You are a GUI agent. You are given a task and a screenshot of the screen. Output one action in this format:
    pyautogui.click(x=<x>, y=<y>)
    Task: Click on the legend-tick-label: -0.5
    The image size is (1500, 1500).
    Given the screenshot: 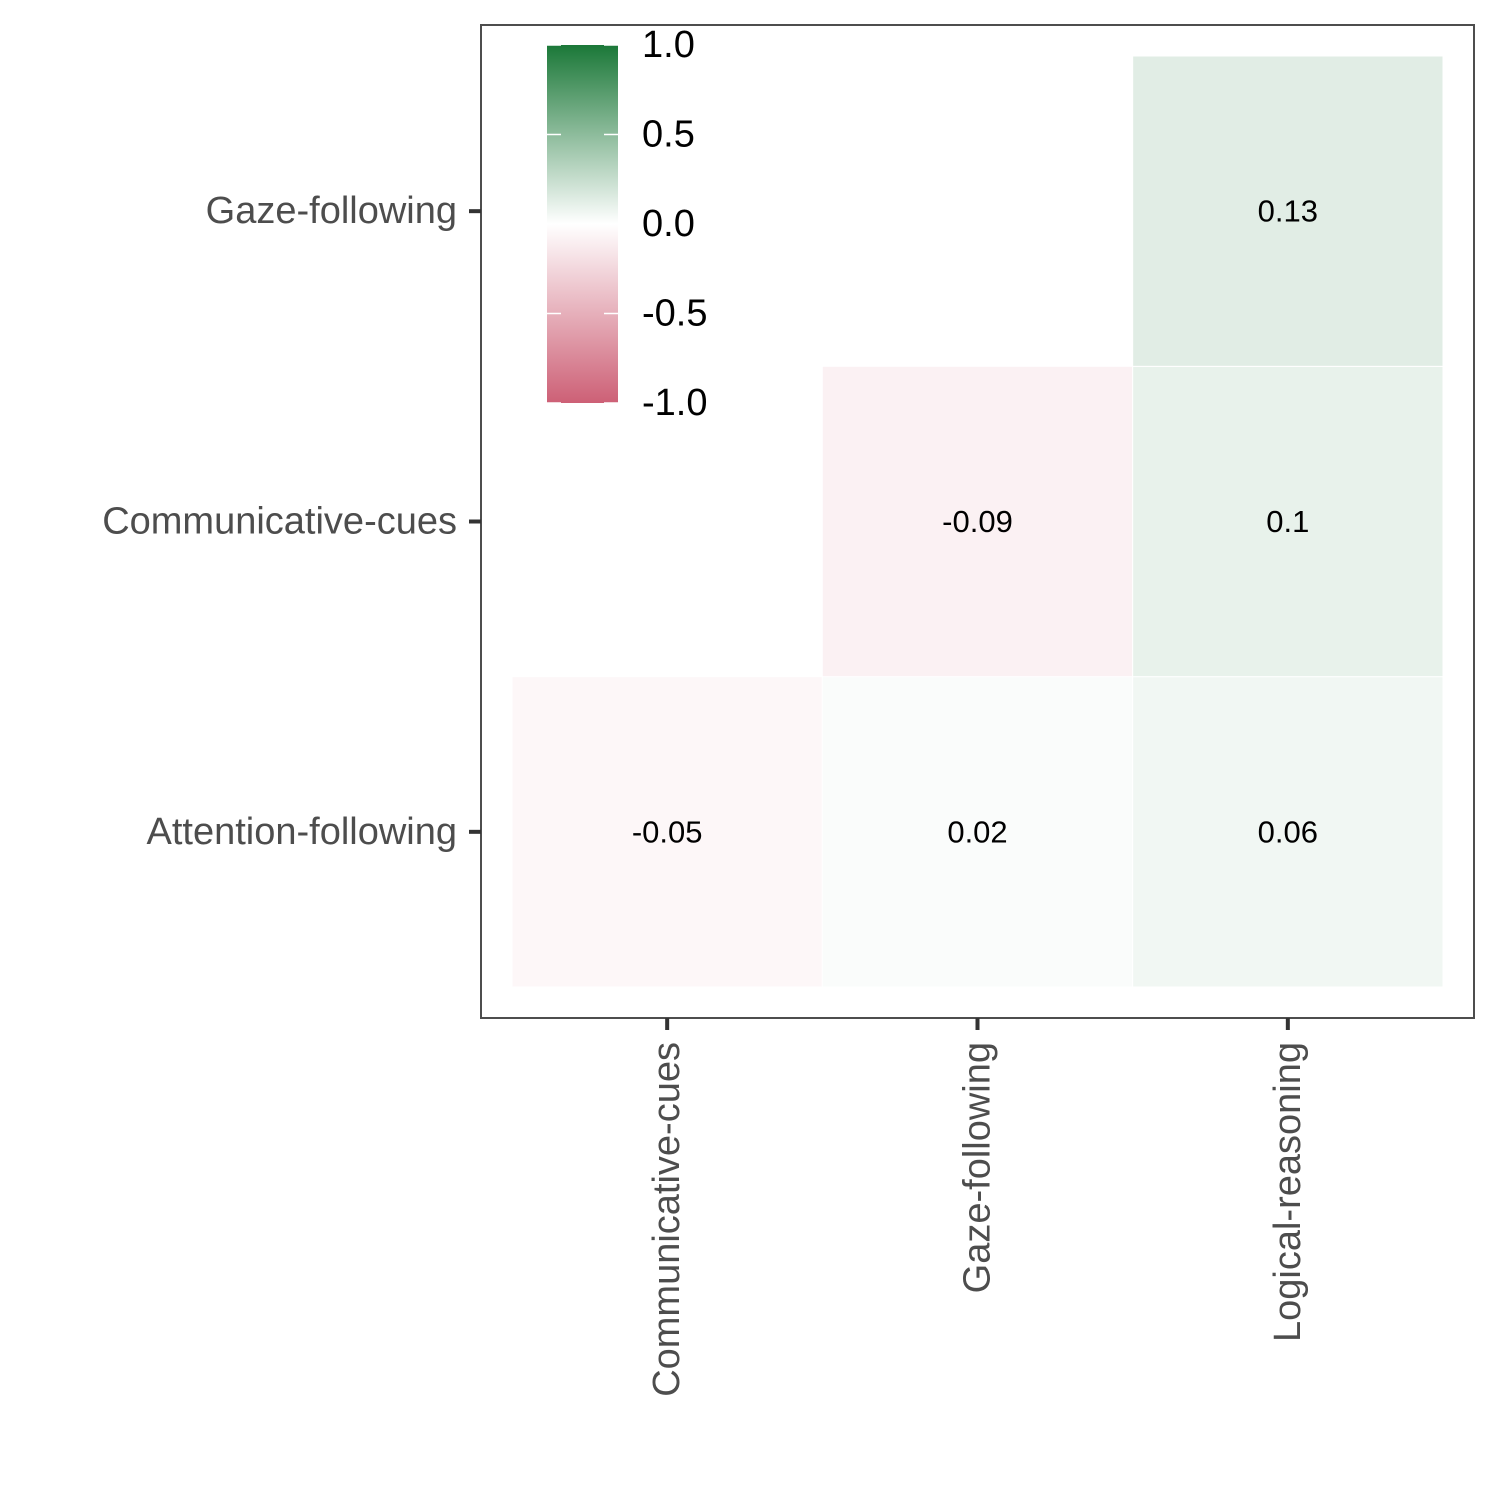 What is the action you would take?
    pyautogui.click(x=674, y=314)
    